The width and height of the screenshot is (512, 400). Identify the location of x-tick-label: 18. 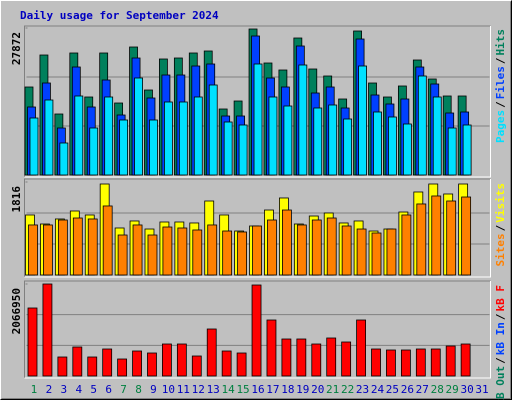
(287, 389).